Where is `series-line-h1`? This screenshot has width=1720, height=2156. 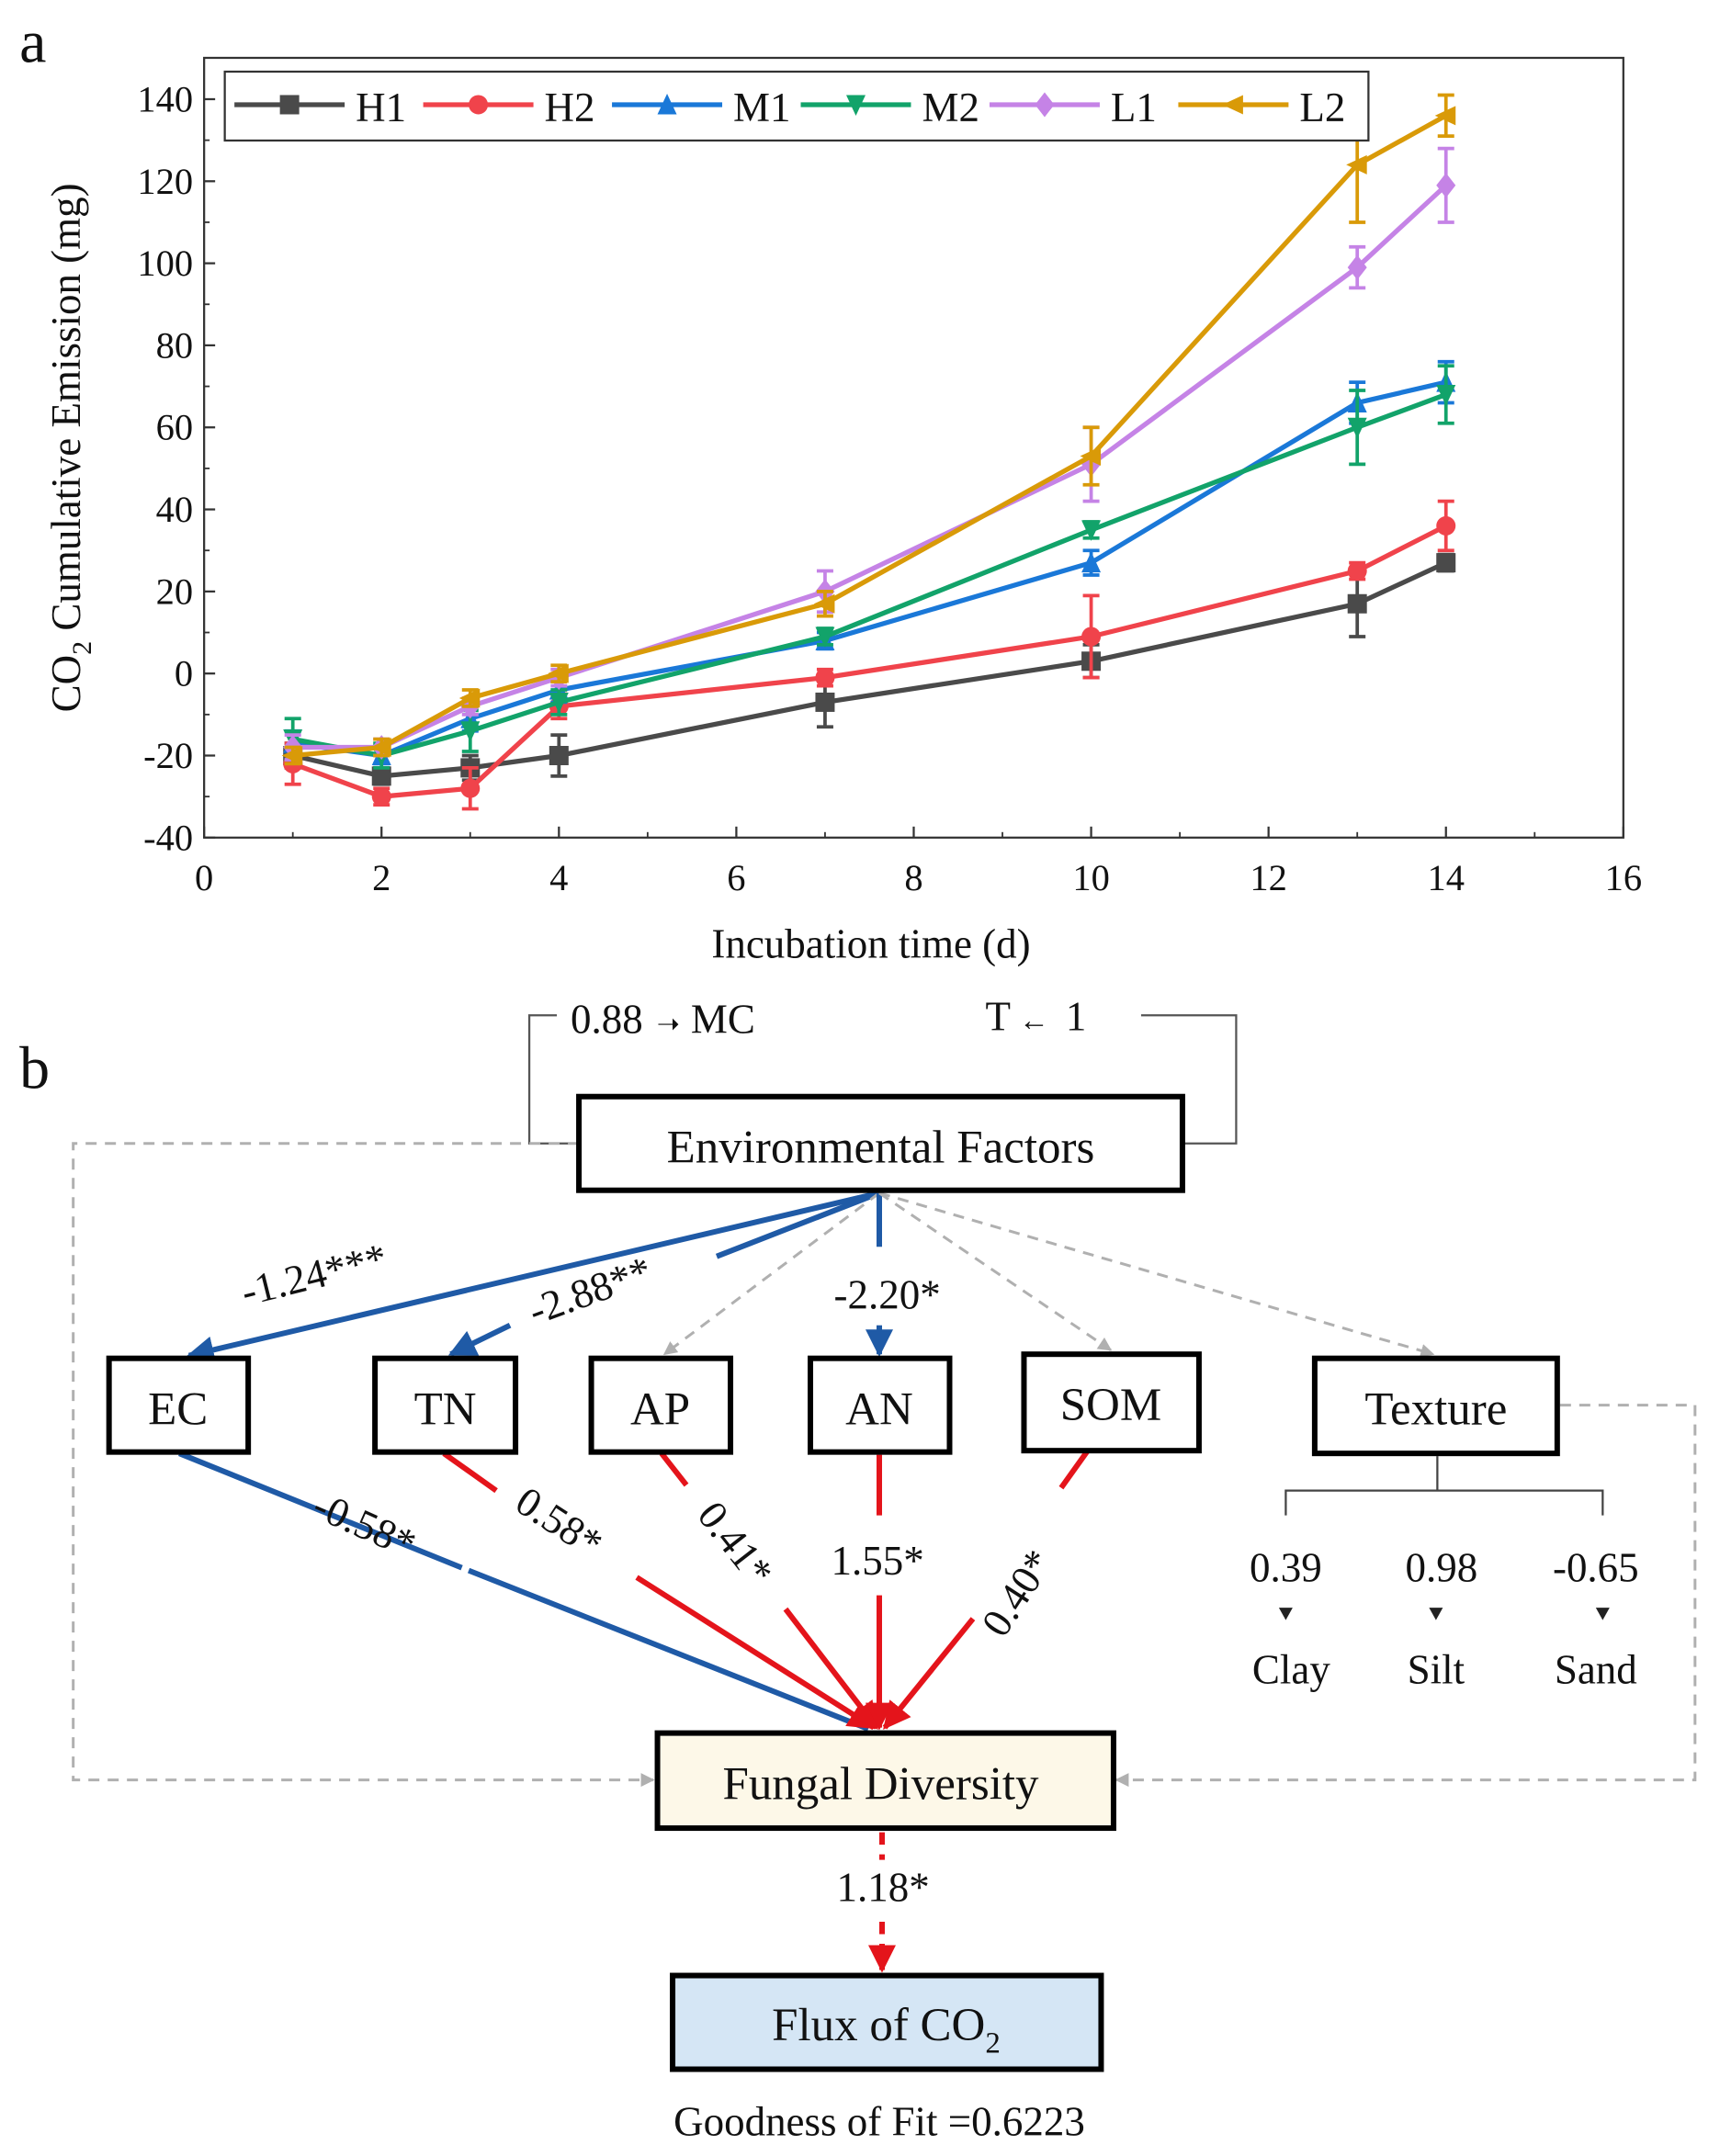 series-line-h1 is located at coordinates (869, 669).